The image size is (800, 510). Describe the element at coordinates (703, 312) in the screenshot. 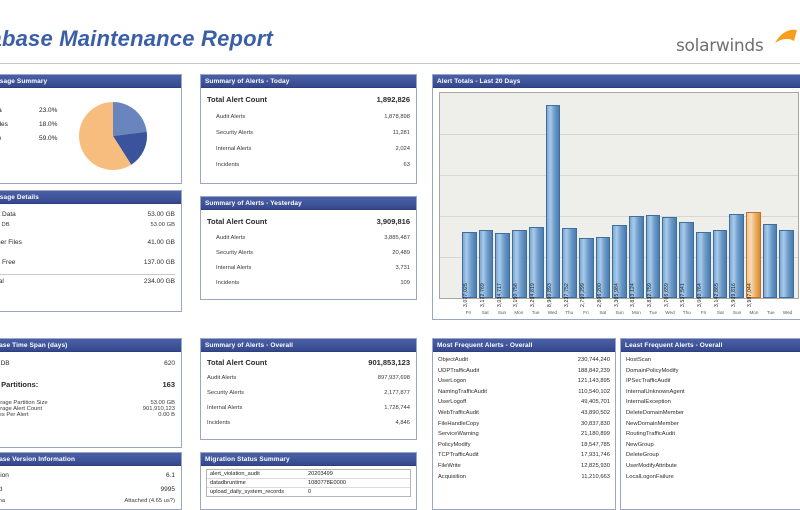

I see `x-tick-label: Fri` at that location.